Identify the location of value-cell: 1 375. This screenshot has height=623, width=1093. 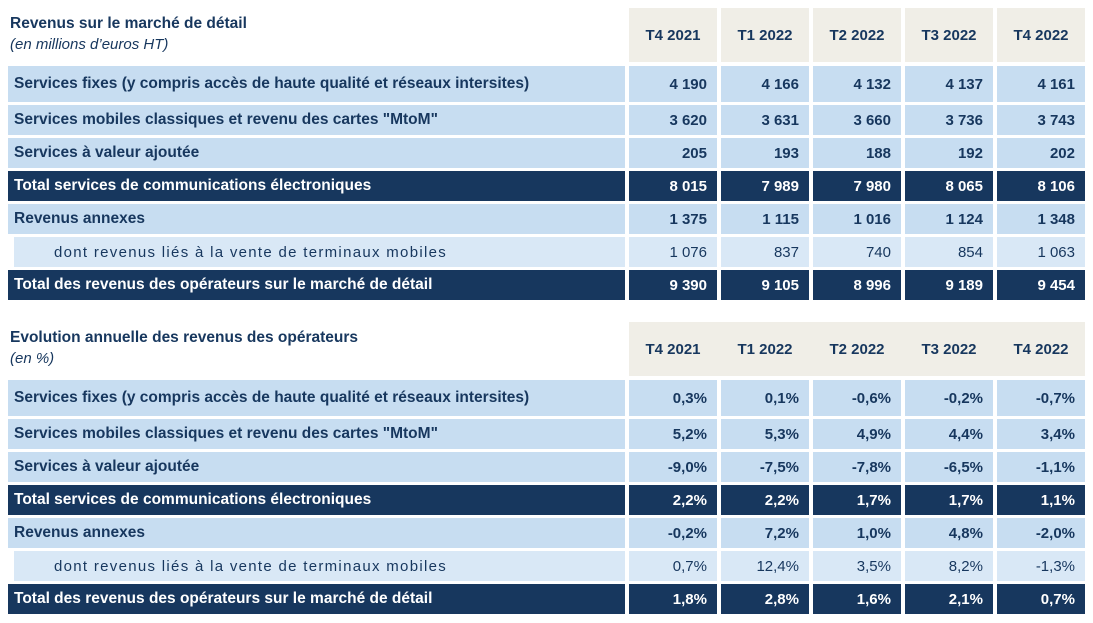
(673, 219).